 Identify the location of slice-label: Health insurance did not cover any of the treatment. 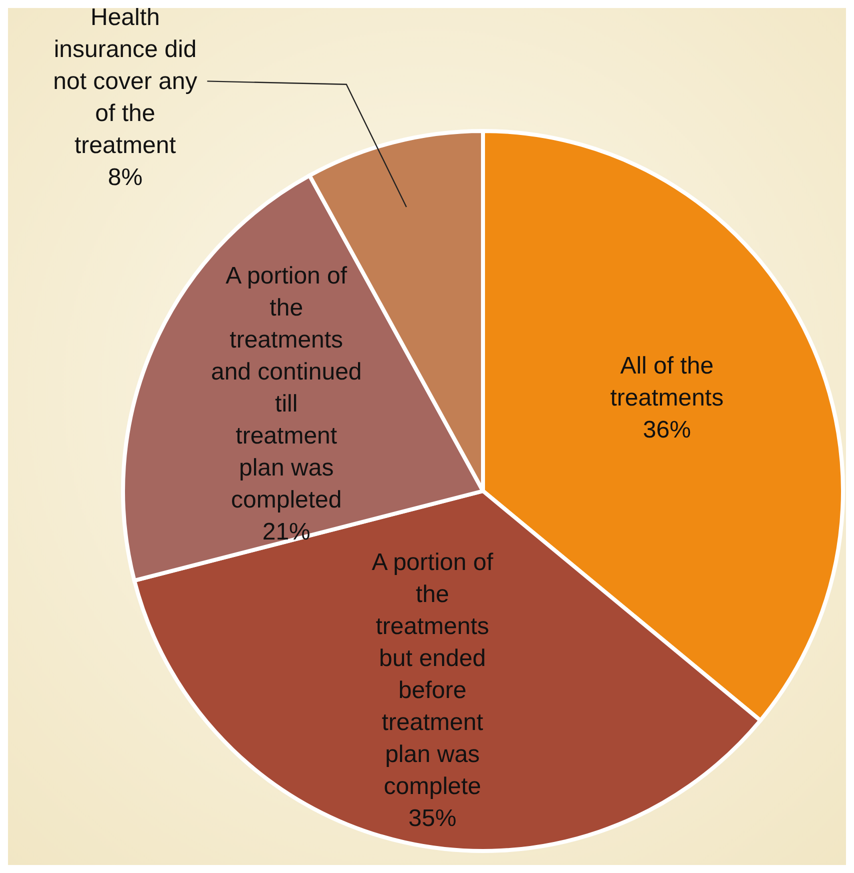
(125, 82).